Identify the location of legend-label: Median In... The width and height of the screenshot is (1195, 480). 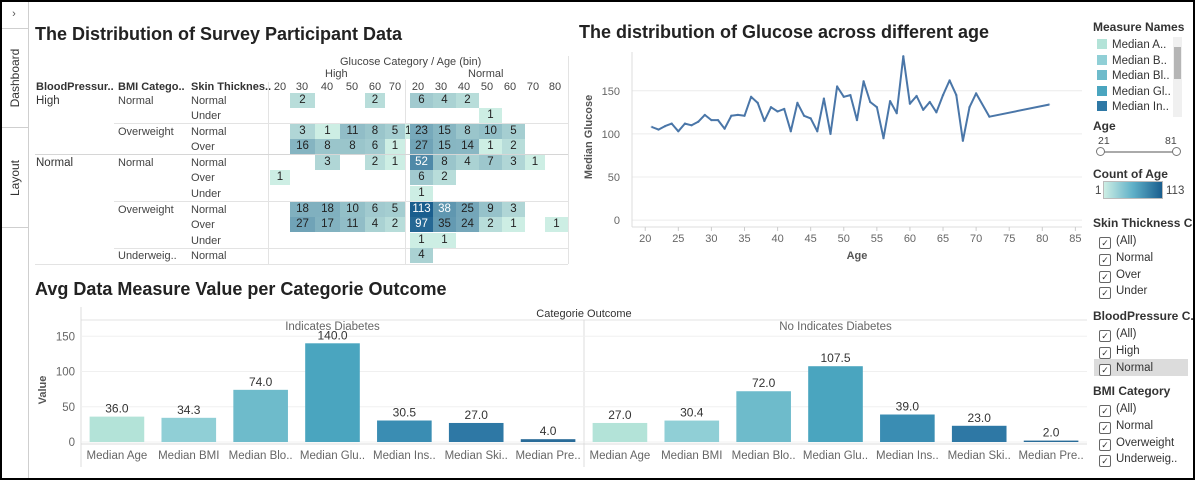
(1140, 107).